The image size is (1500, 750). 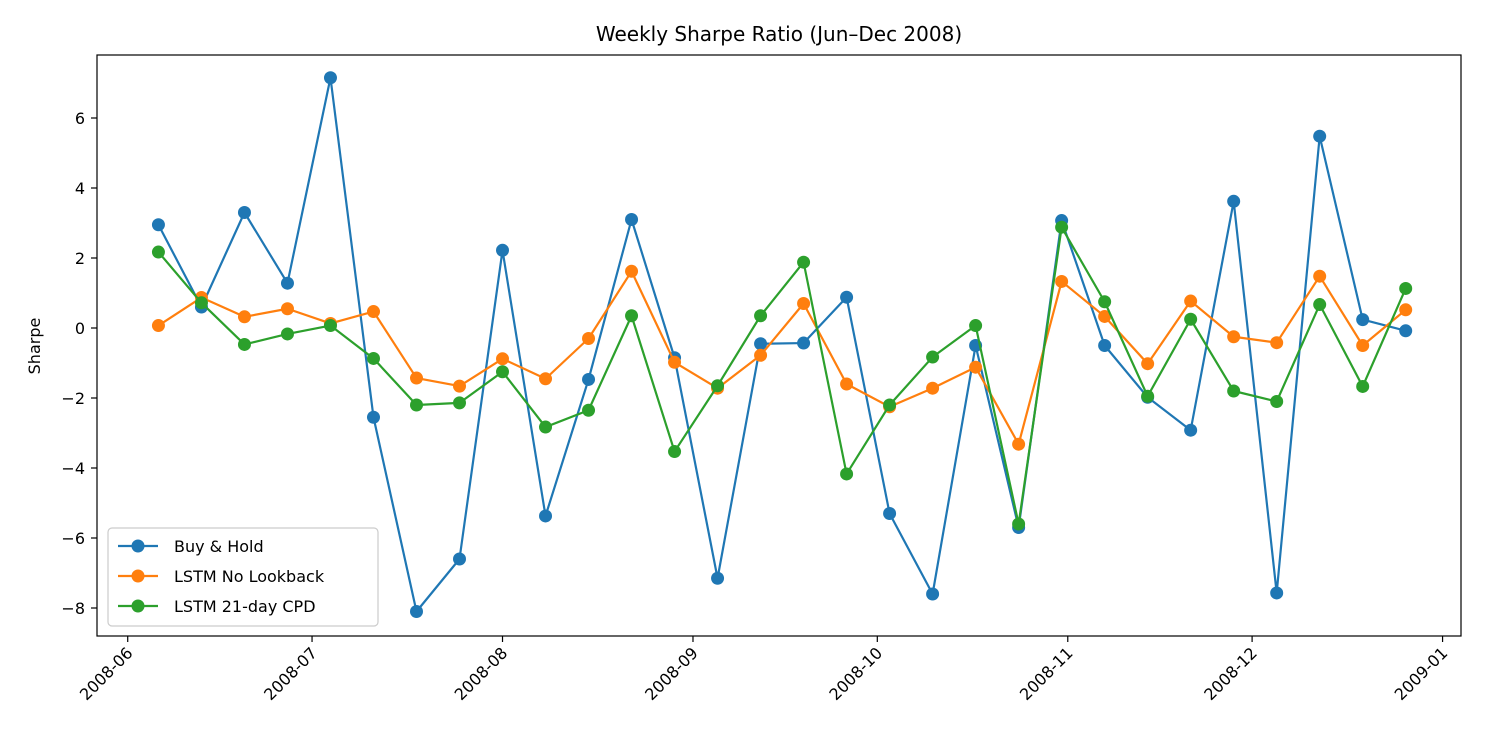 I want to click on legend-item: LSTM 21-day CPD, so click(x=217, y=606).